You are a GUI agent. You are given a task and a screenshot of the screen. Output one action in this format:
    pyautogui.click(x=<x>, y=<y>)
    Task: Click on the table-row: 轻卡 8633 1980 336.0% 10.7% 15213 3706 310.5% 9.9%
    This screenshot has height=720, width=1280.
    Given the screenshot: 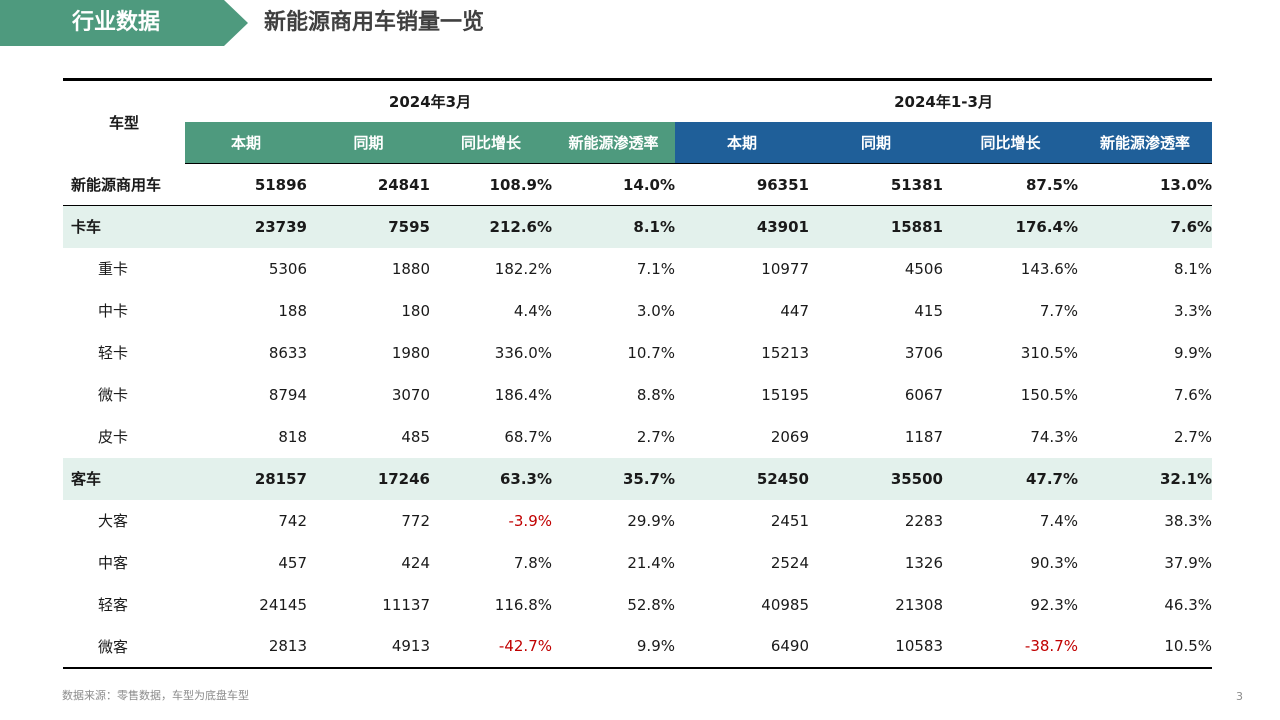 What is the action you would take?
    pyautogui.click(x=637, y=353)
    